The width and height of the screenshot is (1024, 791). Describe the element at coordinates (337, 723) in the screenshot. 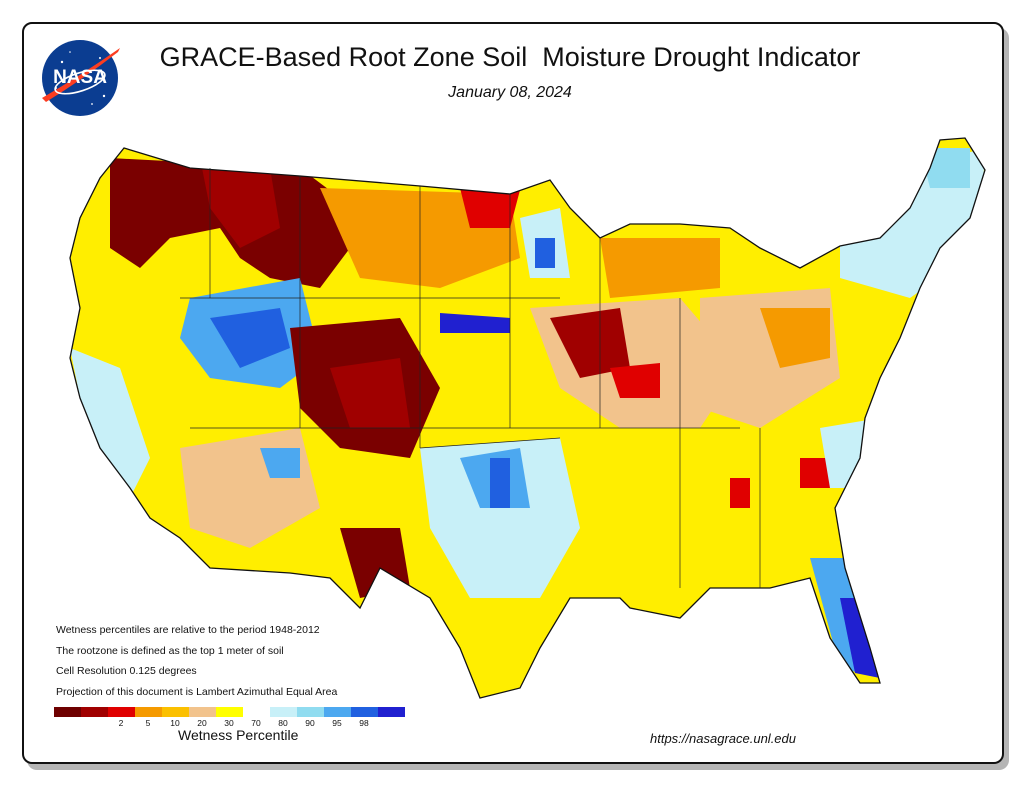

I see `legend-tick: 95` at that location.